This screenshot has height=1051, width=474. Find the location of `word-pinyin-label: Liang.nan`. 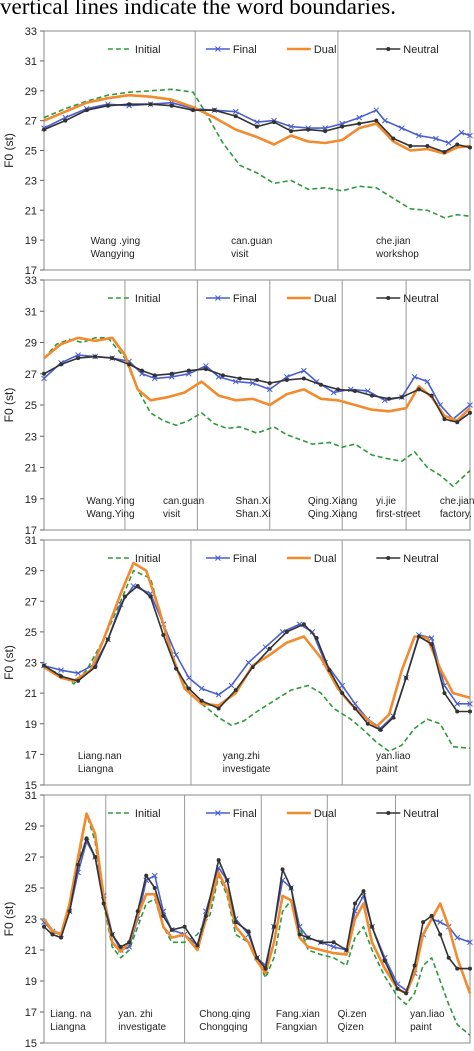

word-pinyin-label: Liang.nan is located at coordinates (100, 756).